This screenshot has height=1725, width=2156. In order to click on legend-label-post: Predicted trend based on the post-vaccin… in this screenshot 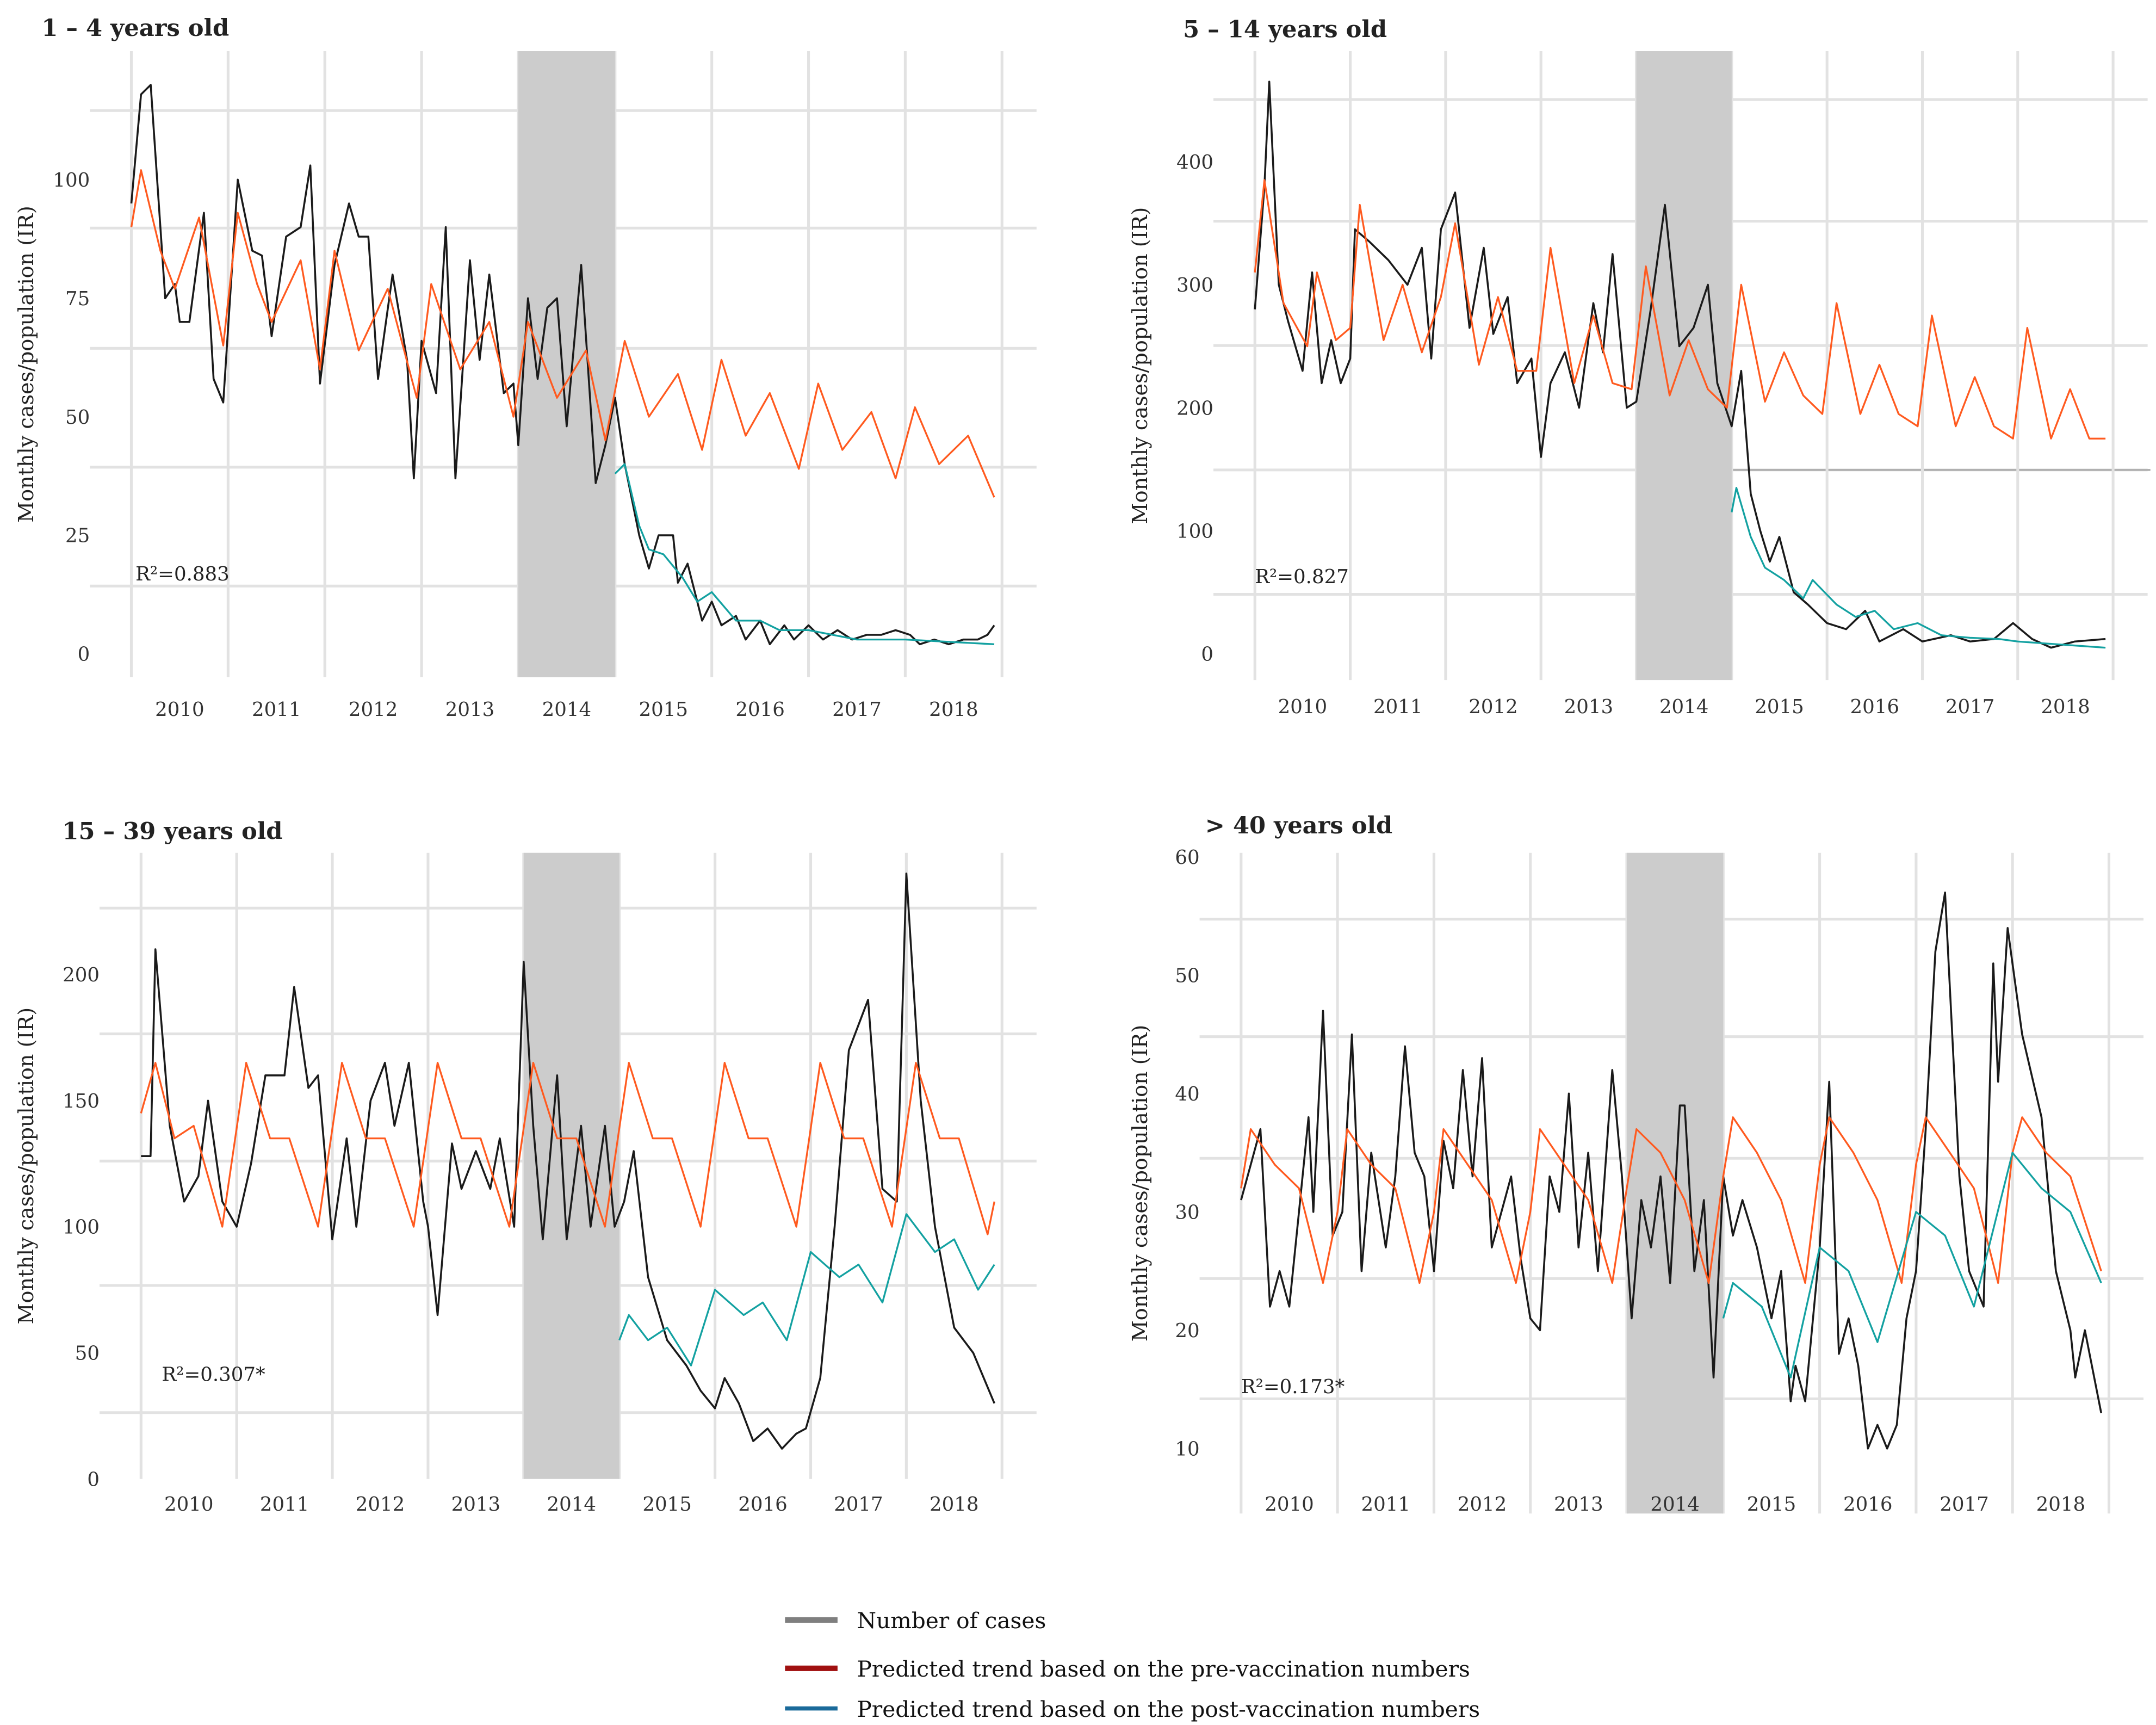, I will do `click(1168, 1709)`.